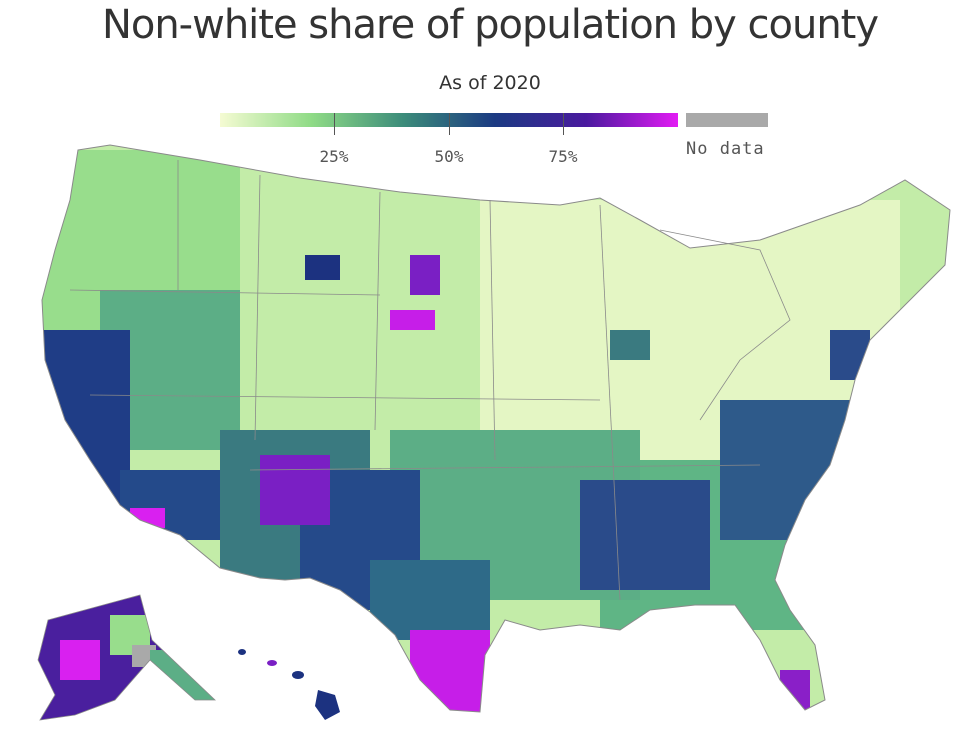 This screenshot has width=980, height=751. I want to click on legend-label-50: 50%, so click(449, 156).